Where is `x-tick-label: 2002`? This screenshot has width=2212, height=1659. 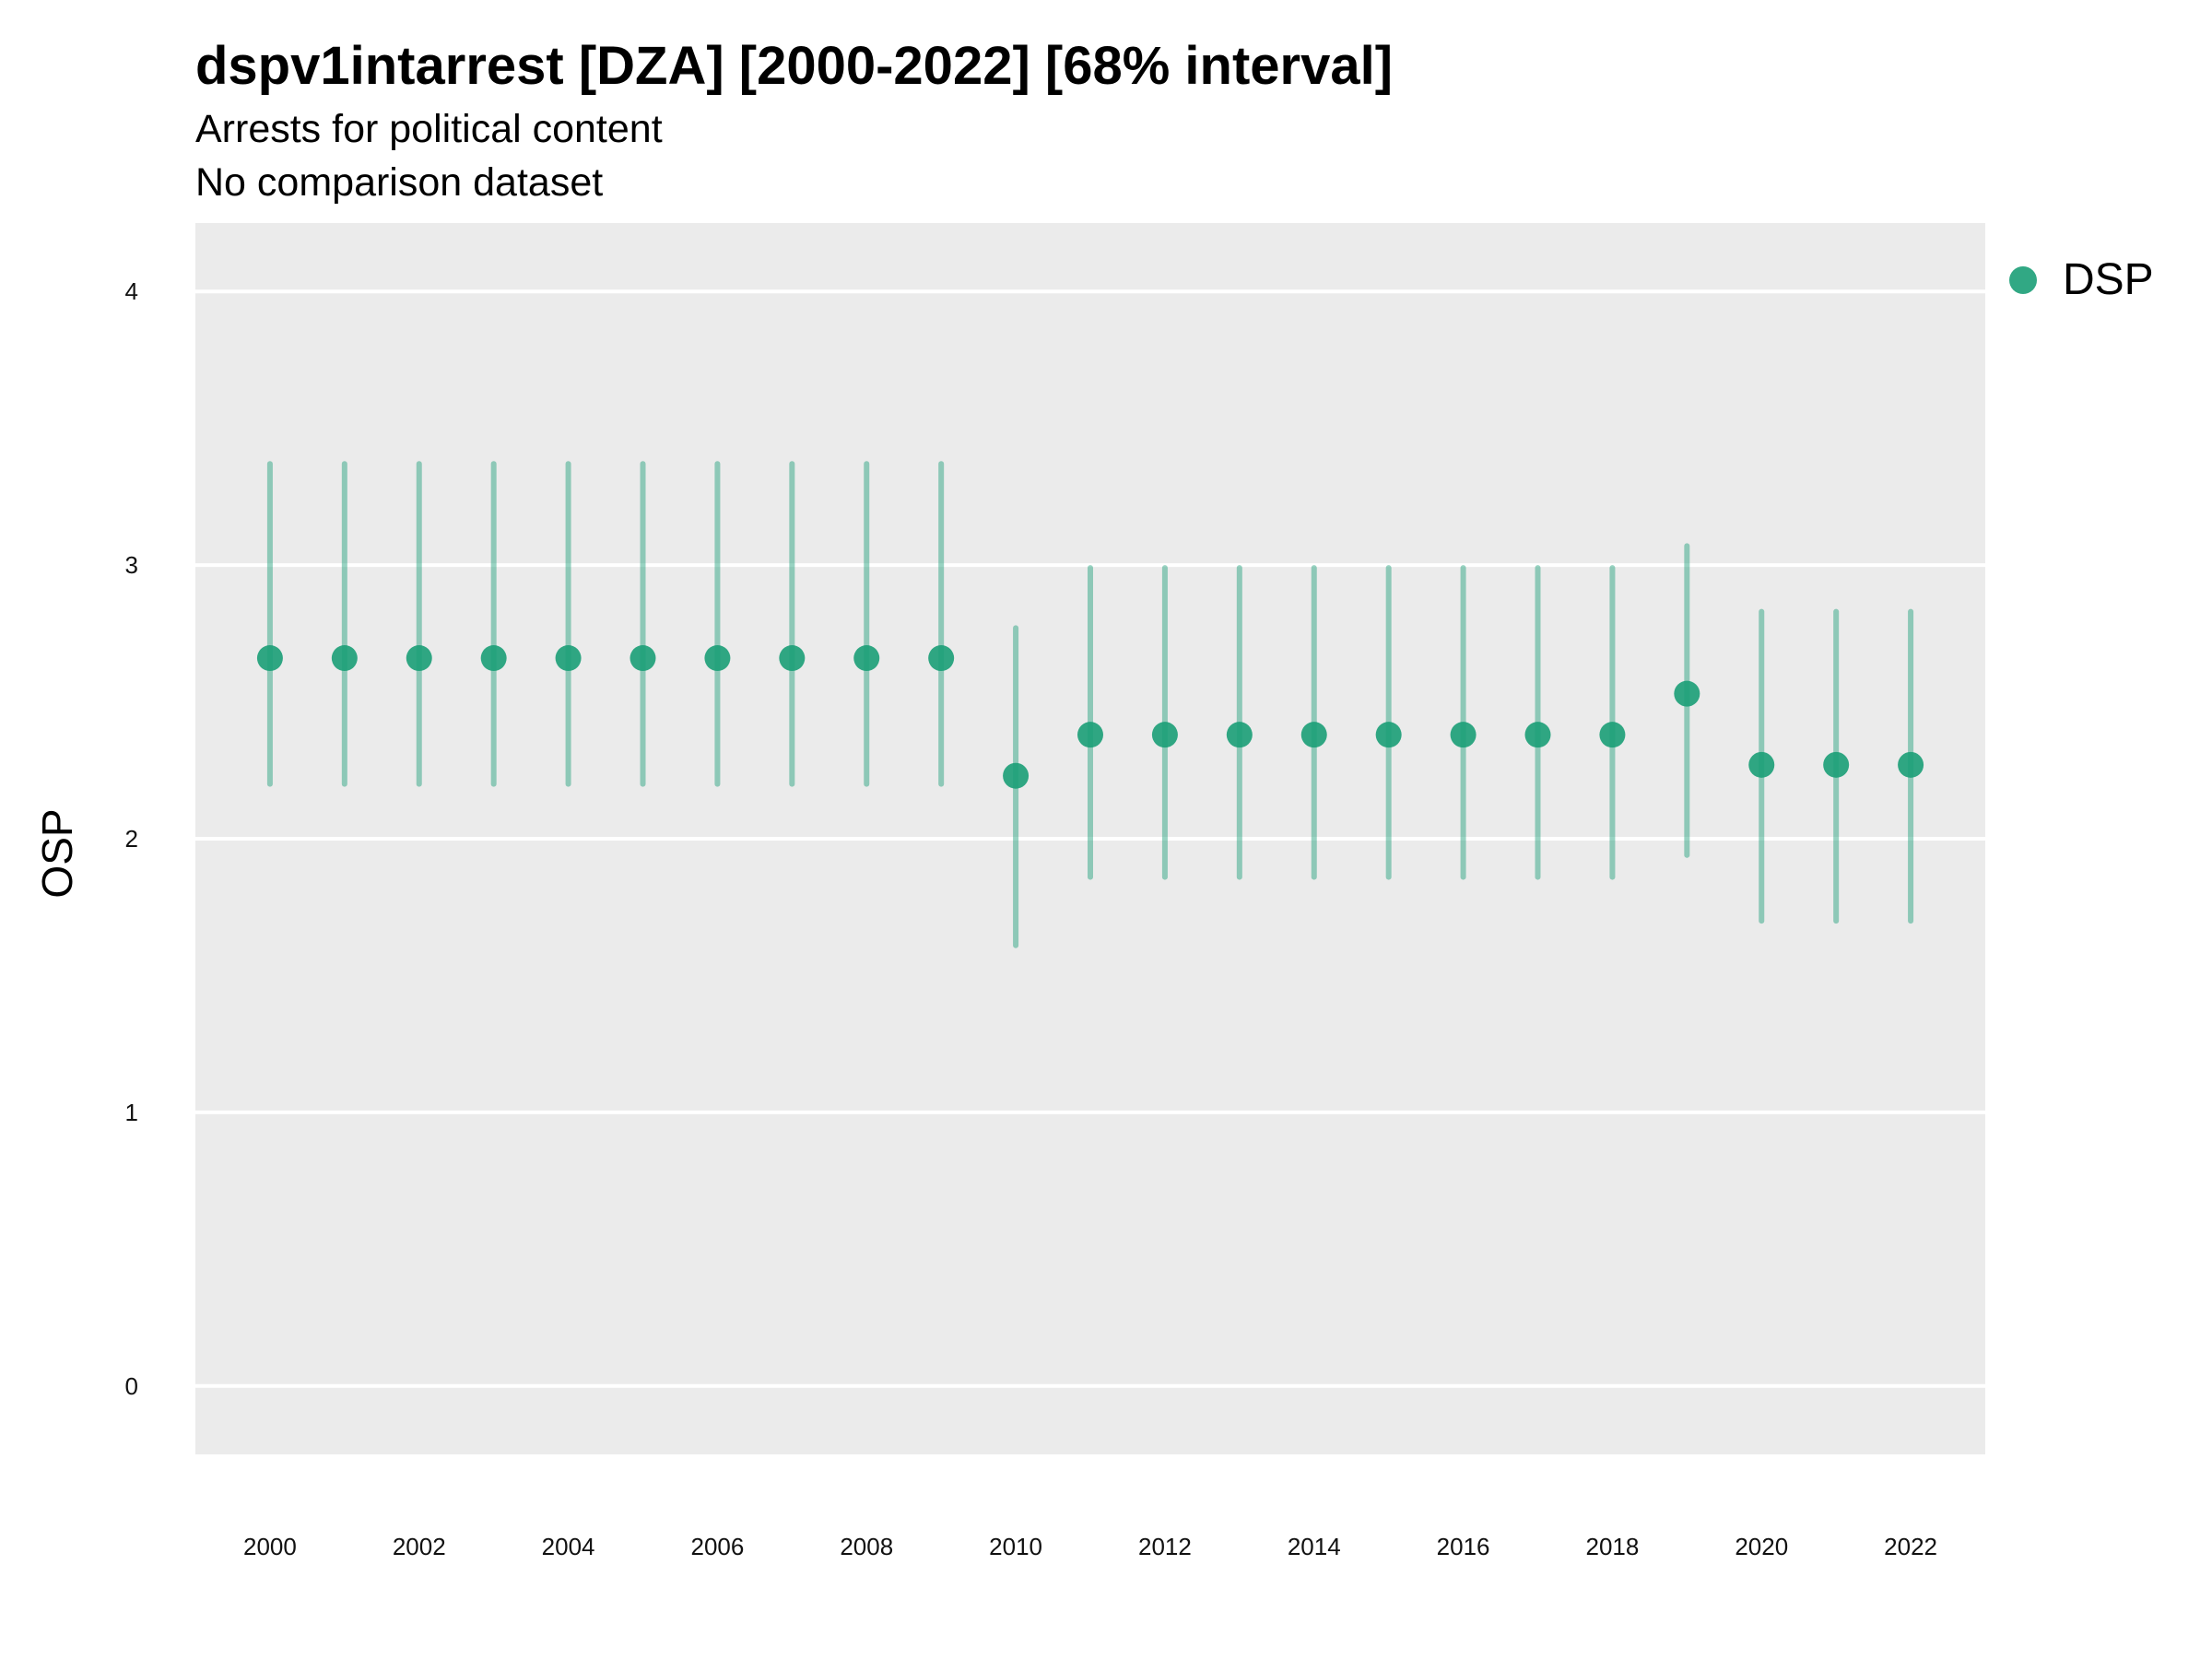 x-tick-label: 2002 is located at coordinates (419, 1546).